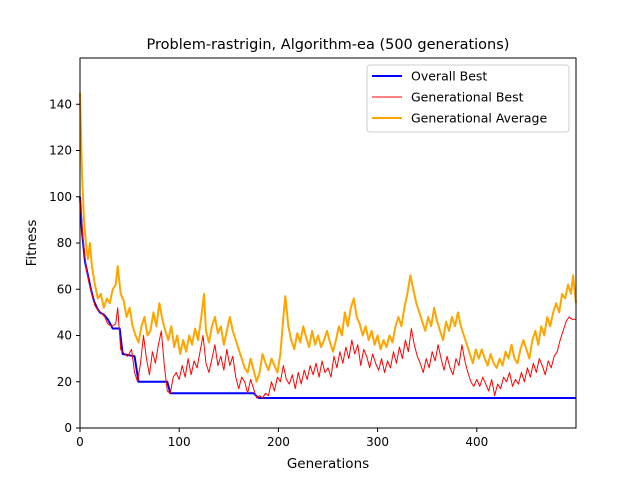  Describe the element at coordinates (179, 442) in the screenshot. I see `x-tick-label: 100` at that location.